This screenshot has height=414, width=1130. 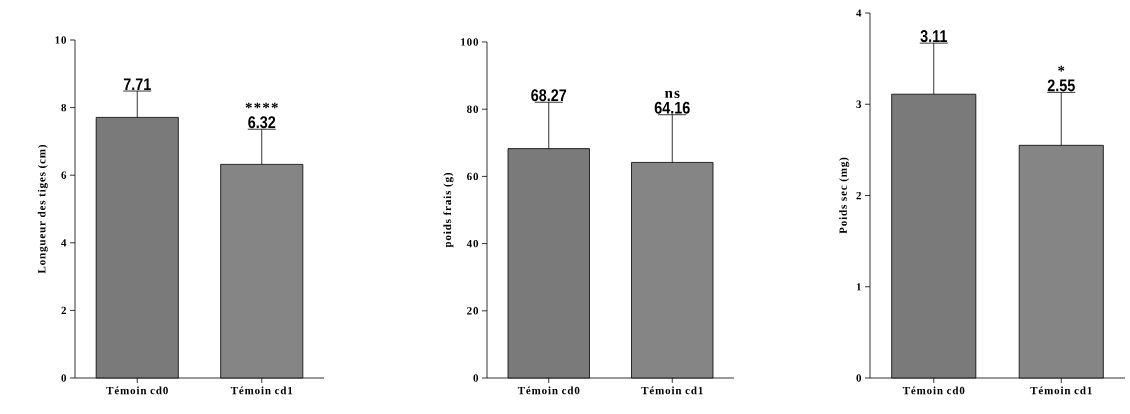 What do you see at coordinates (137, 84) in the screenshot?
I see `data-label: 7.71` at bounding box center [137, 84].